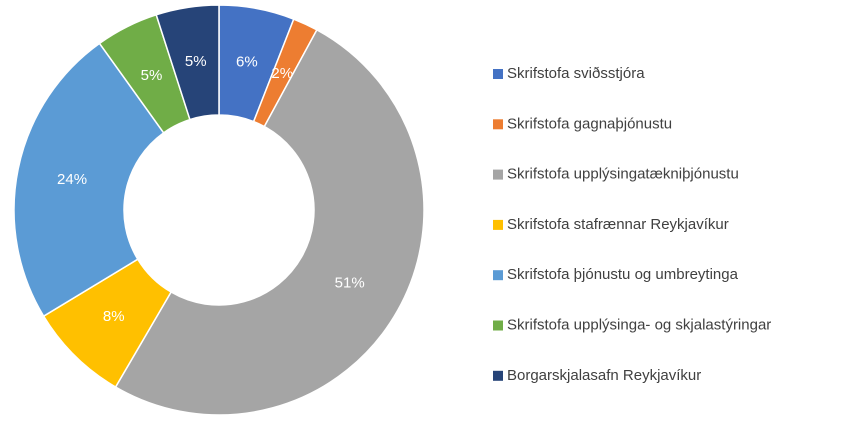  What do you see at coordinates (589, 123) in the screenshot?
I see `legend-label: Skrifstofa gagnaþjónustu` at bounding box center [589, 123].